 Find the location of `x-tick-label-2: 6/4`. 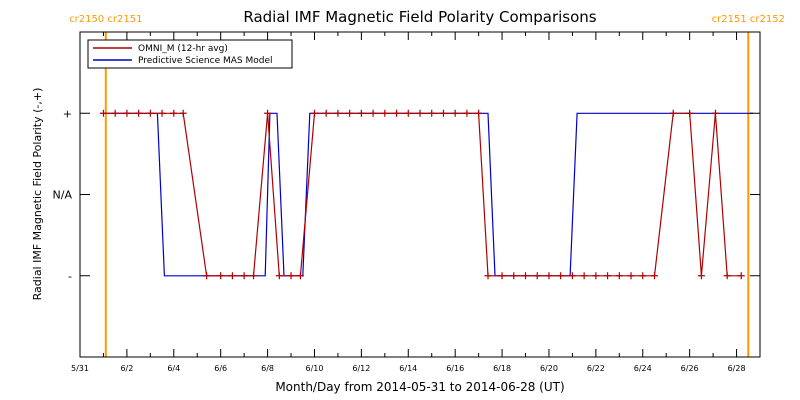

x-tick-label-2: 6/4 is located at coordinates (173, 368).